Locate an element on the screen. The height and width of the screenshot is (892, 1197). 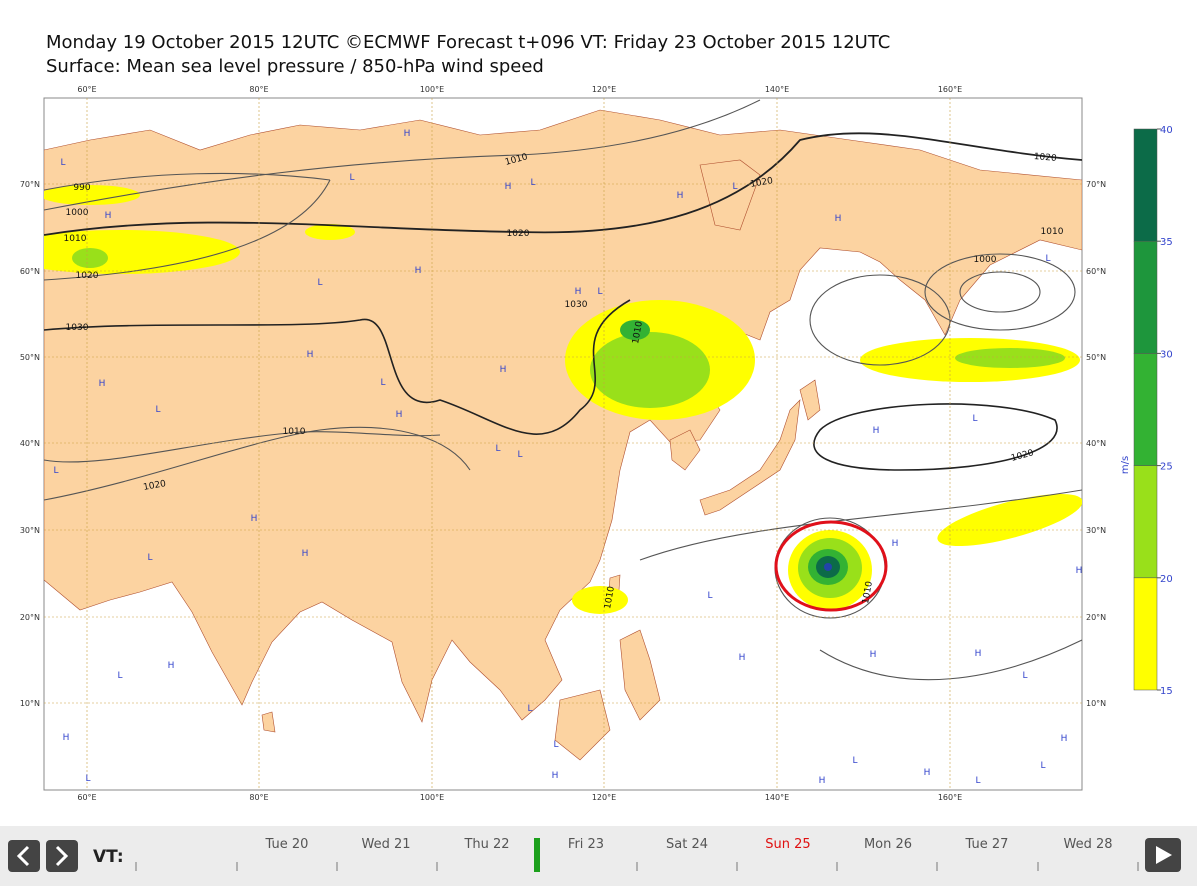
isobar-label: 990 is located at coordinates (81, 188).